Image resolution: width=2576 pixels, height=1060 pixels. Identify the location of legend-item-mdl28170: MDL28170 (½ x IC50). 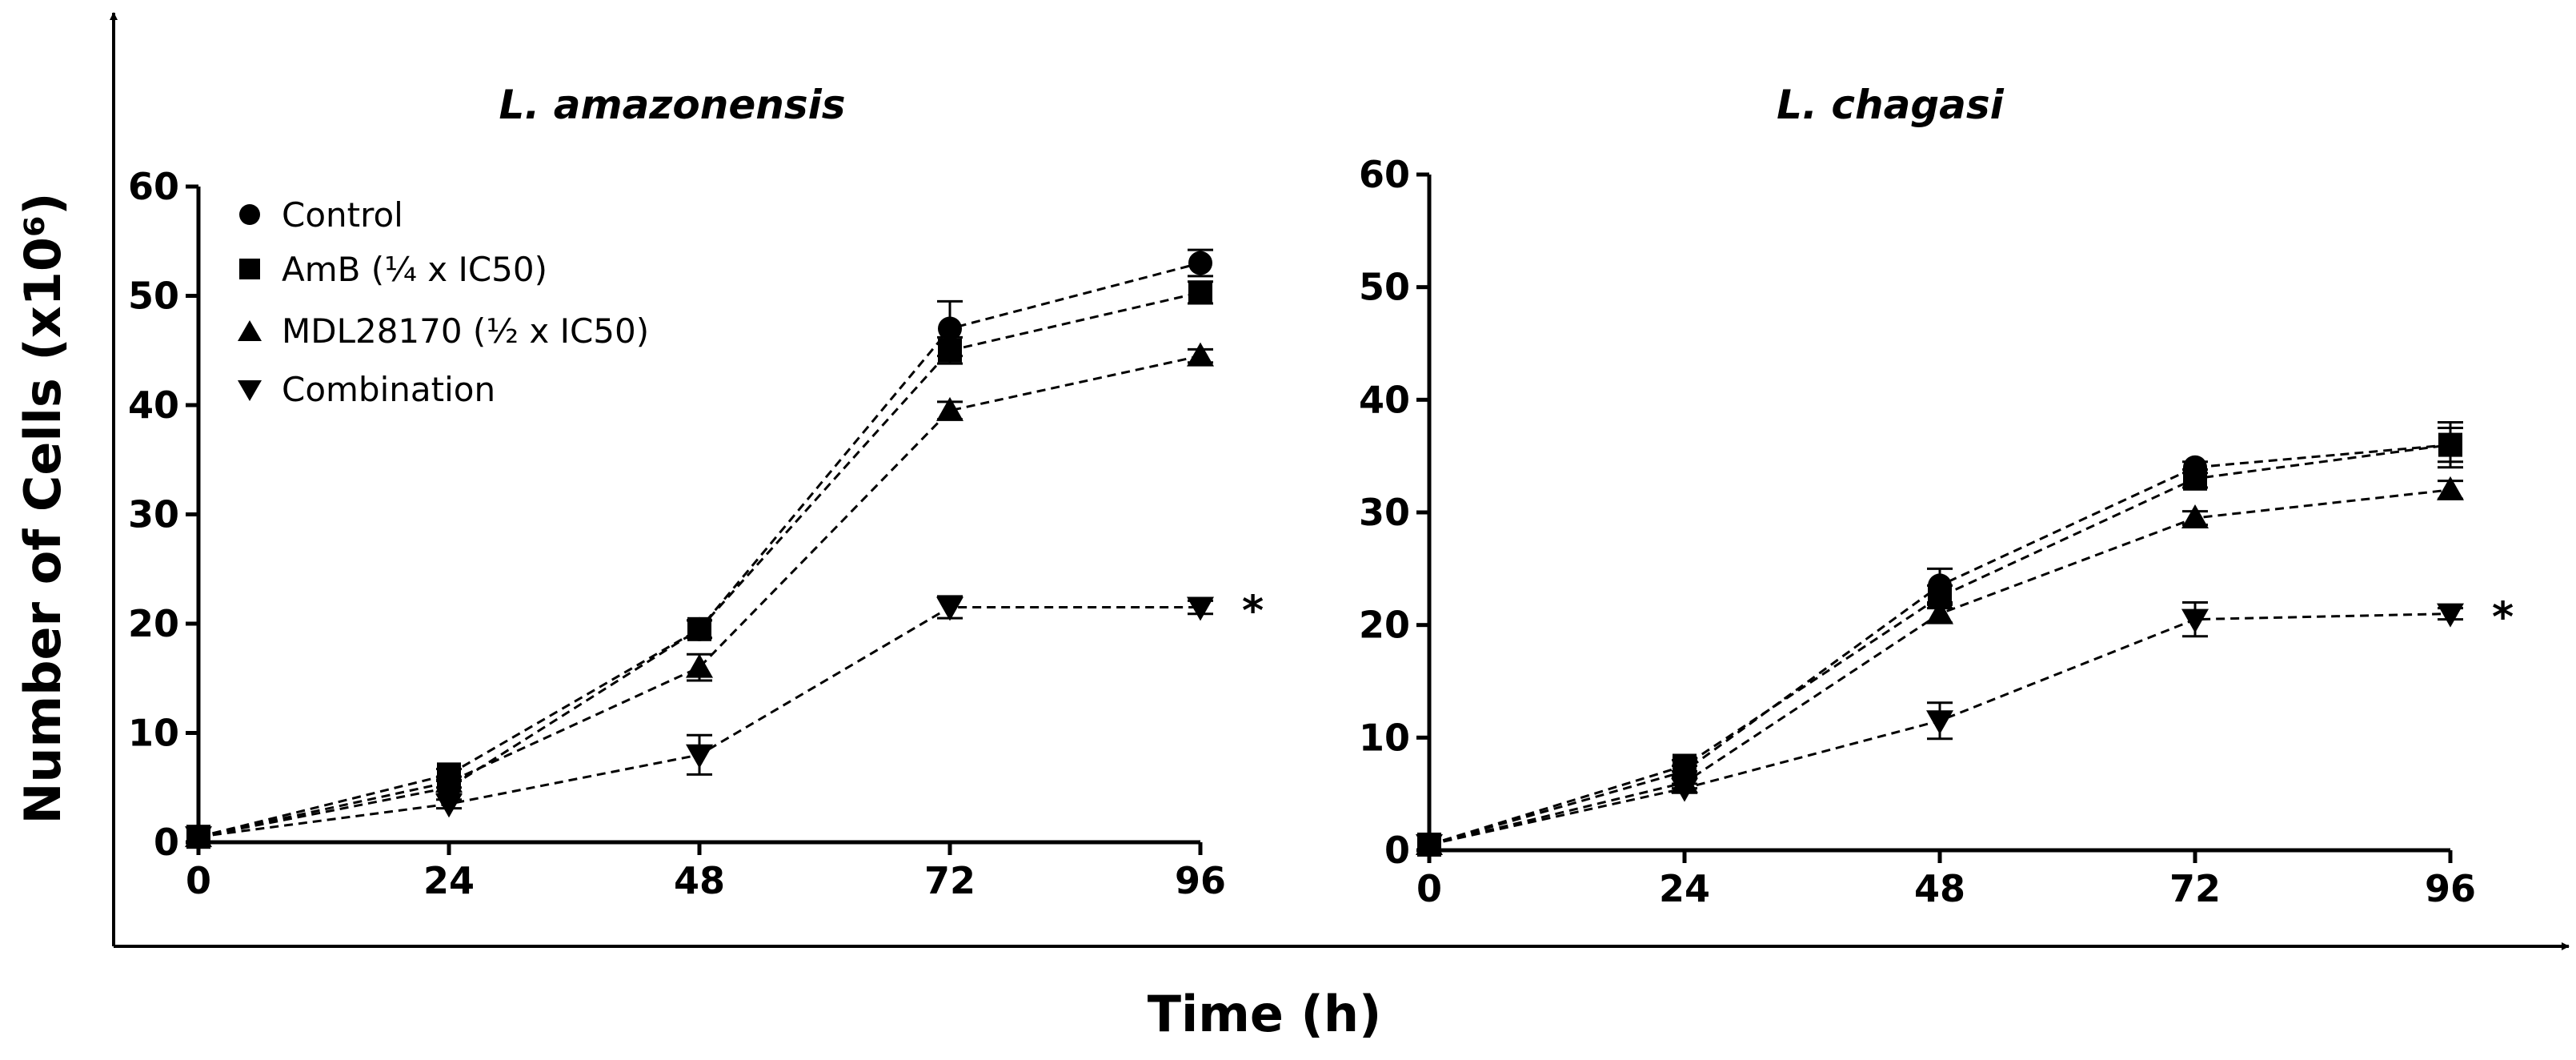
(443, 331).